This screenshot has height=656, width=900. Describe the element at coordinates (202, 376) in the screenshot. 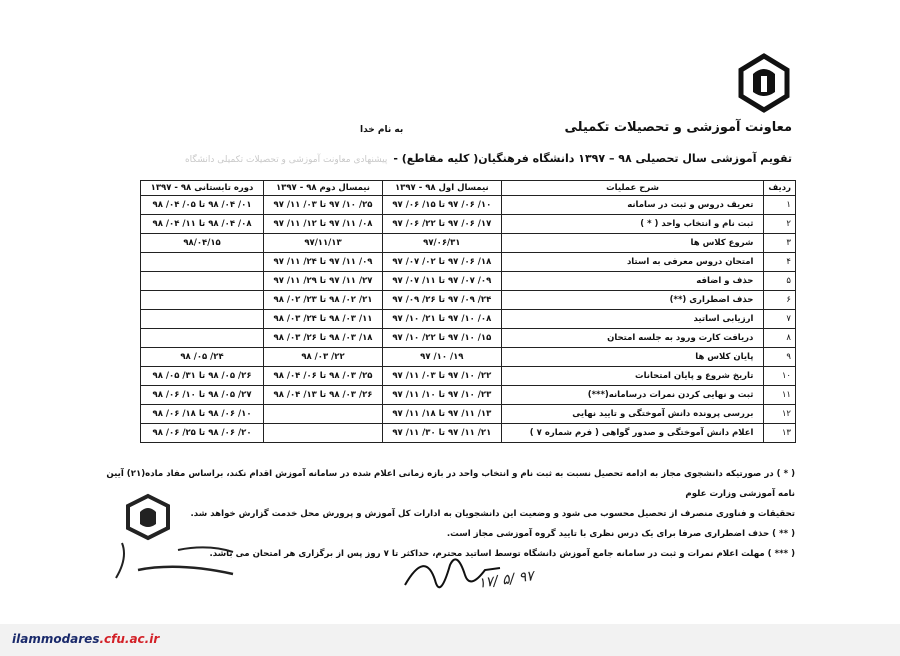

I see `summer-date: ۲۶/ ۰۵/ ۹۸ تا ۳۱/ ۰۵/ ۹۸` at that location.